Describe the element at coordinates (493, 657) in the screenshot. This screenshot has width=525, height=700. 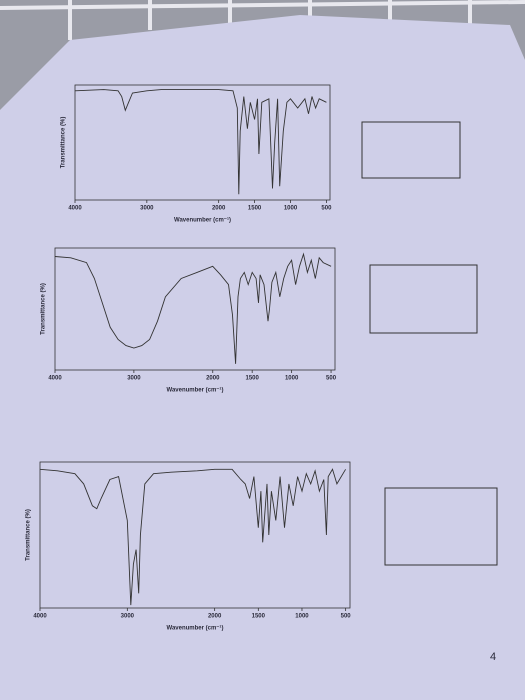
I see `page-number: 4` at that location.